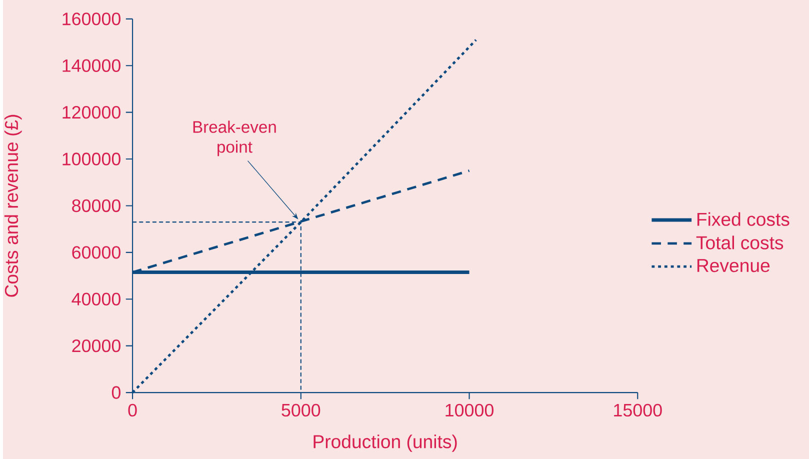 The image size is (809, 459). I want to click on y-tick-label: 40000, so click(96, 299).